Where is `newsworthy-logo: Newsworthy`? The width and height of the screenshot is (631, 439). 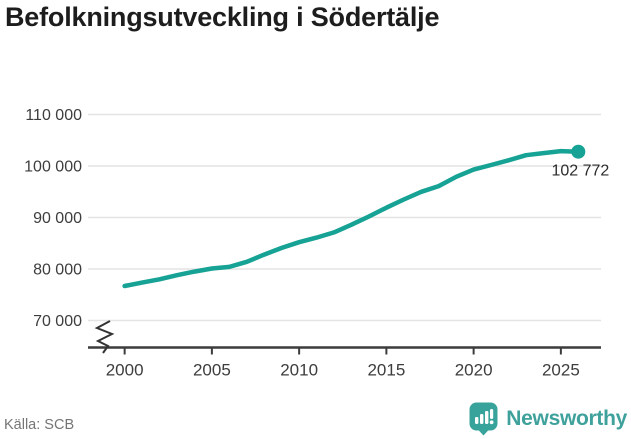 newsworthy-logo: Newsworthy is located at coordinates (547, 418).